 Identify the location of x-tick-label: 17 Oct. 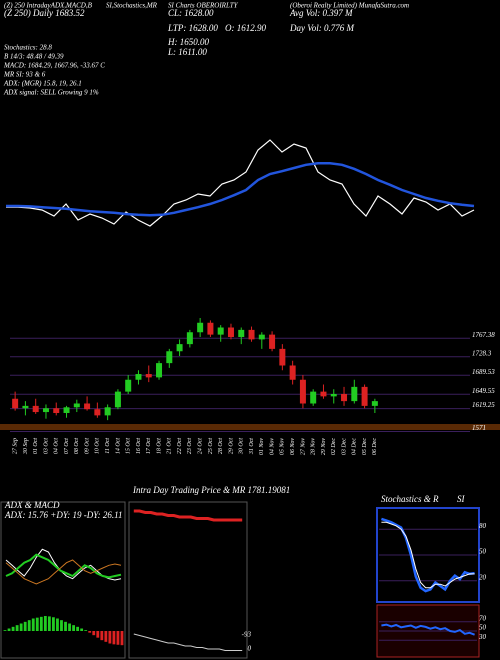
(149, 446).